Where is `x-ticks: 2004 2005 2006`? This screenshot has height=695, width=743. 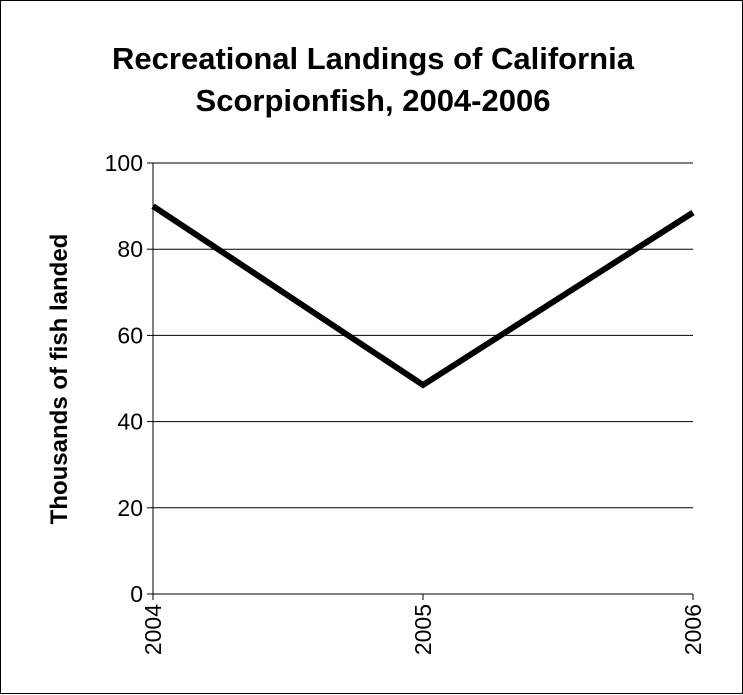
x-ticks: 2004 2005 2006 is located at coordinates (423, 624).